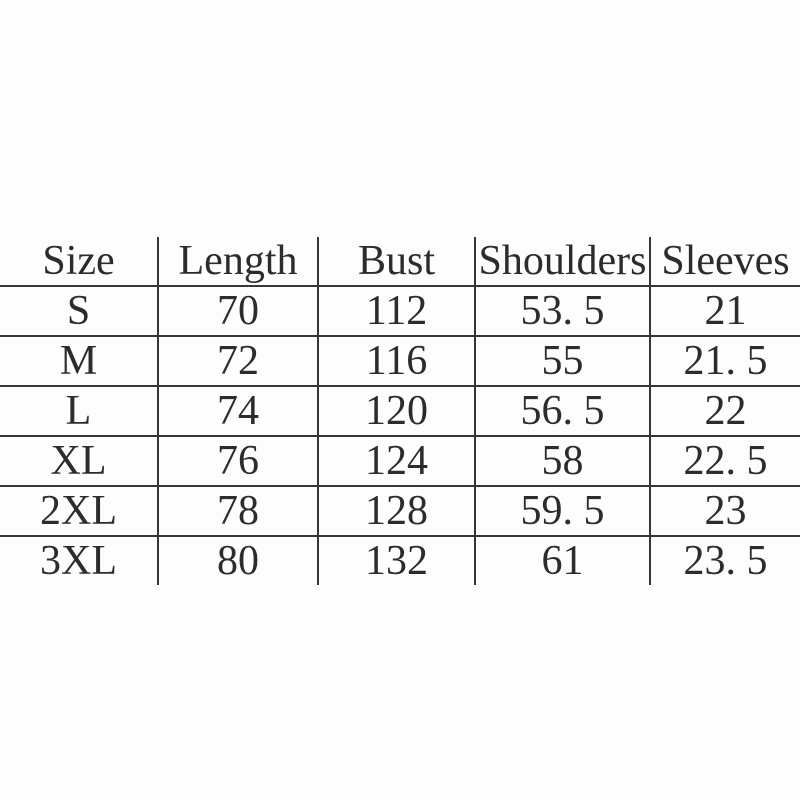 Image resolution: width=800 pixels, height=800 pixels. Describe the element at coordinates (79, 461) in the screenshot. I see `size-cell: XL` at that location.